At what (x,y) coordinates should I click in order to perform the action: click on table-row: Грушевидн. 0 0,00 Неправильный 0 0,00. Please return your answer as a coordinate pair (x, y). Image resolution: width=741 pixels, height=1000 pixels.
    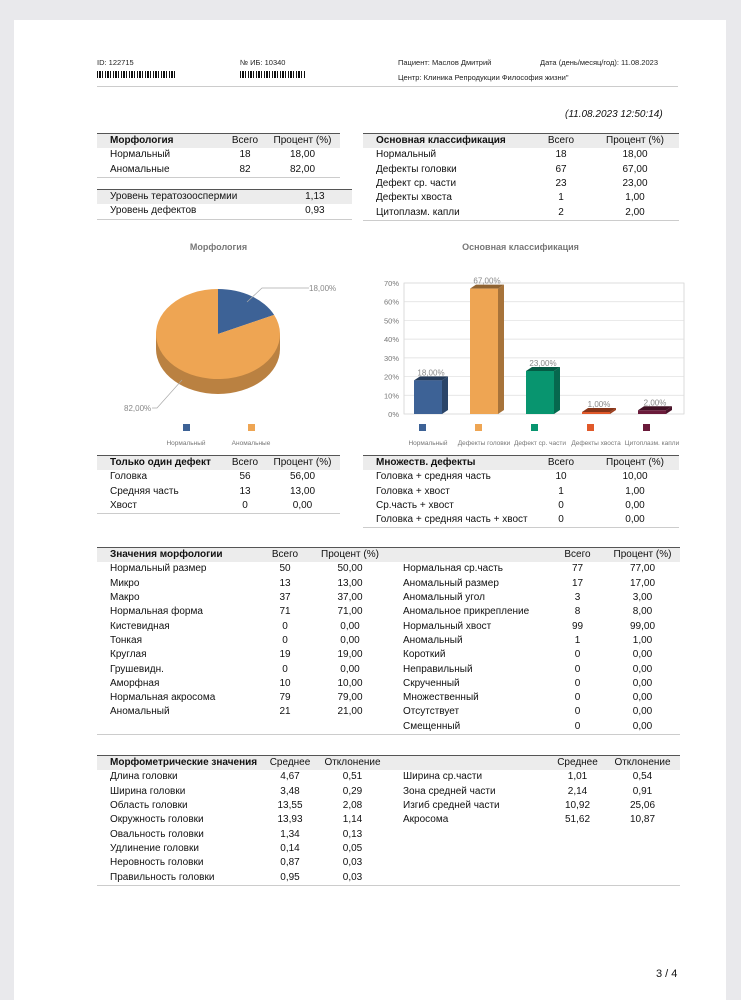
    Looking at the image, I should click on (388, 669).